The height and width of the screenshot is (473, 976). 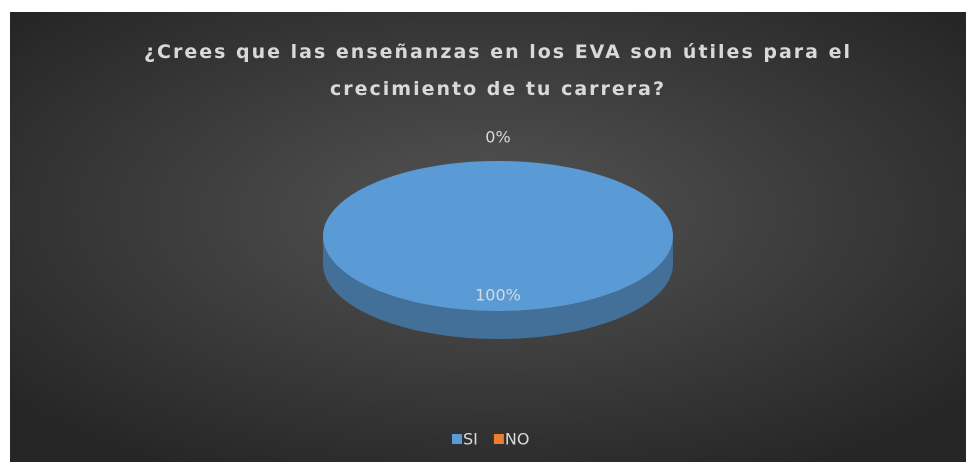 What do you see at coordinates (497, 137) in the screenshot?
I see `data-label: 0%` at bounding box center [497, 137].